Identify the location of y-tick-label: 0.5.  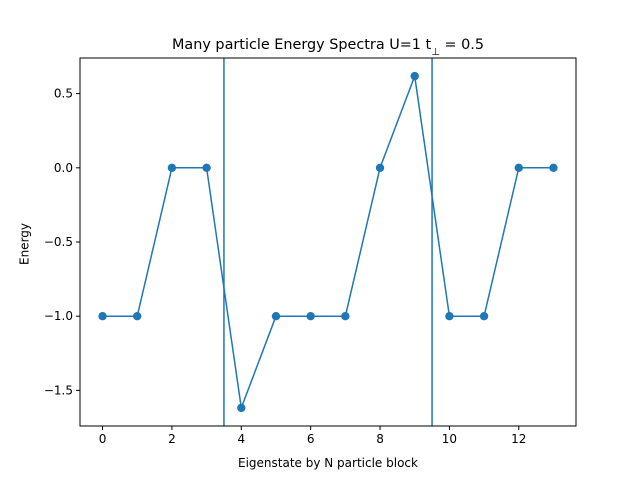
(63, 94).